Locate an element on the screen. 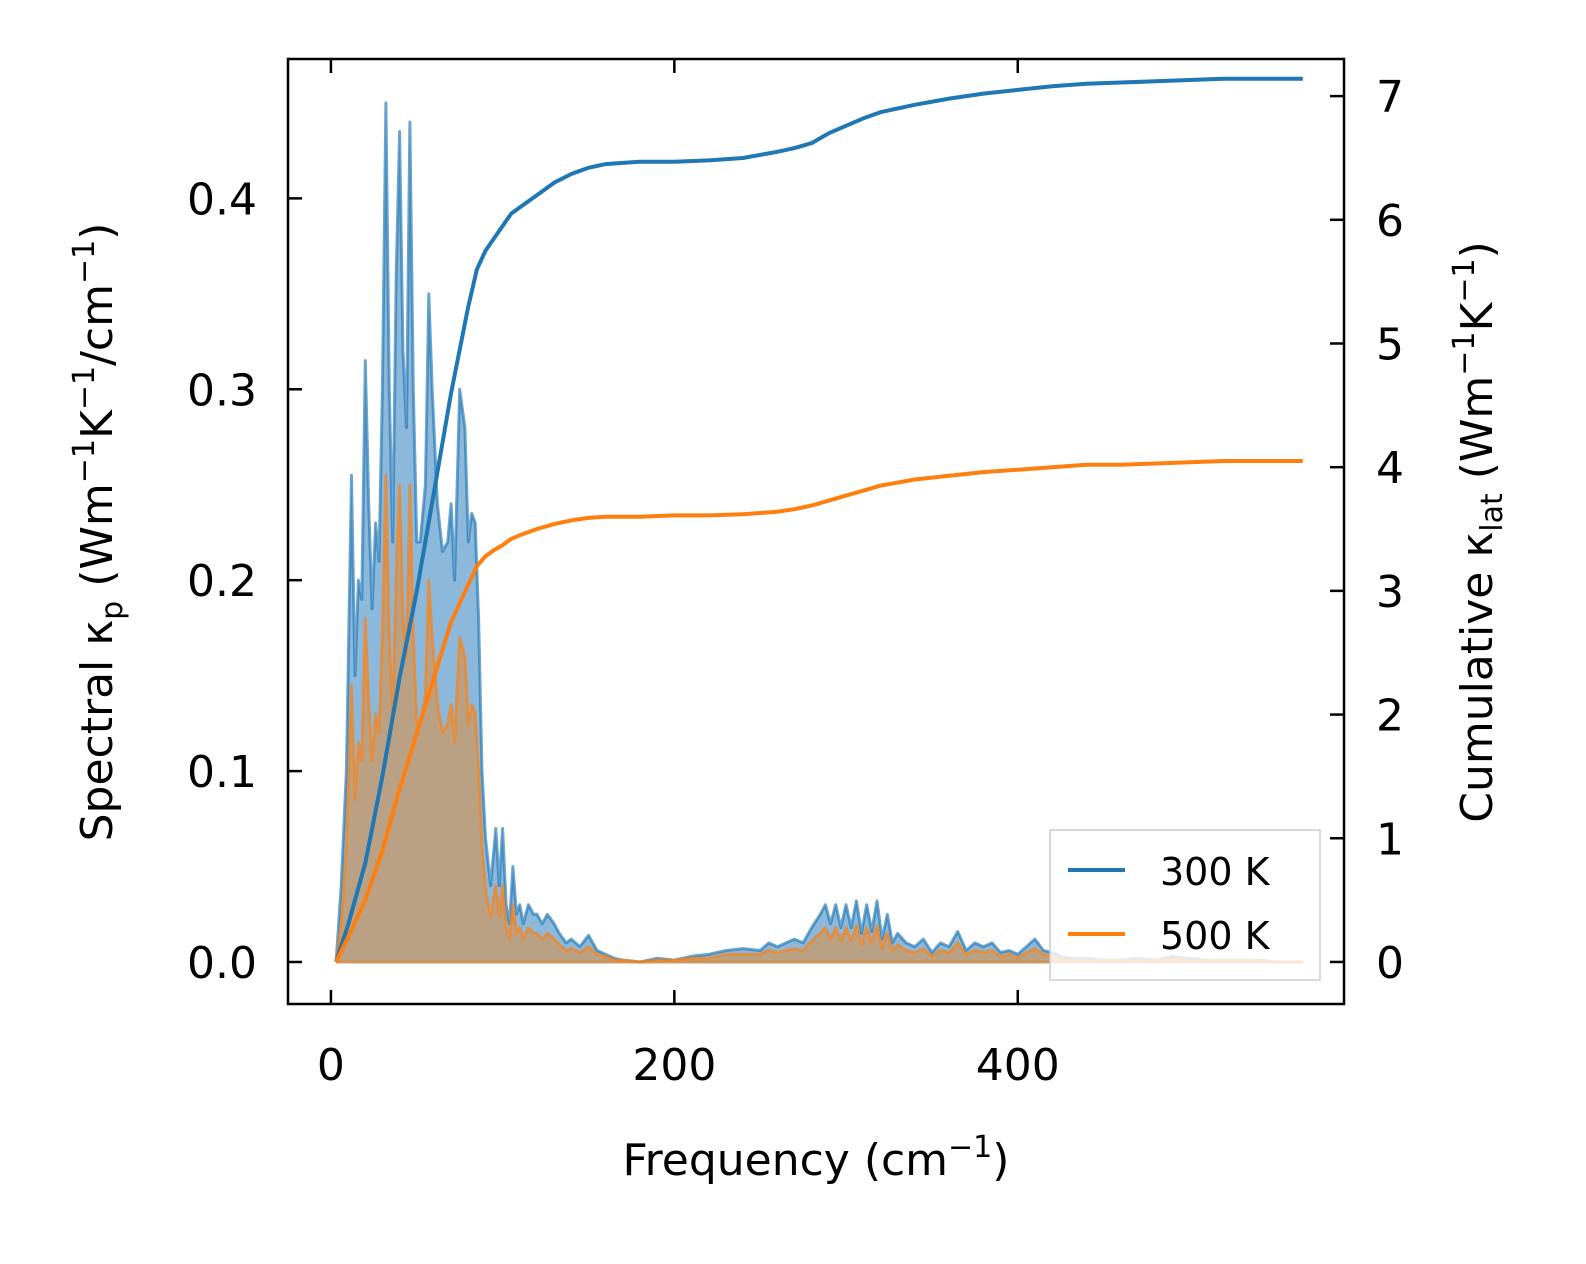  y-left-tick-label: 0.0 is located at coordinates (222, 963).